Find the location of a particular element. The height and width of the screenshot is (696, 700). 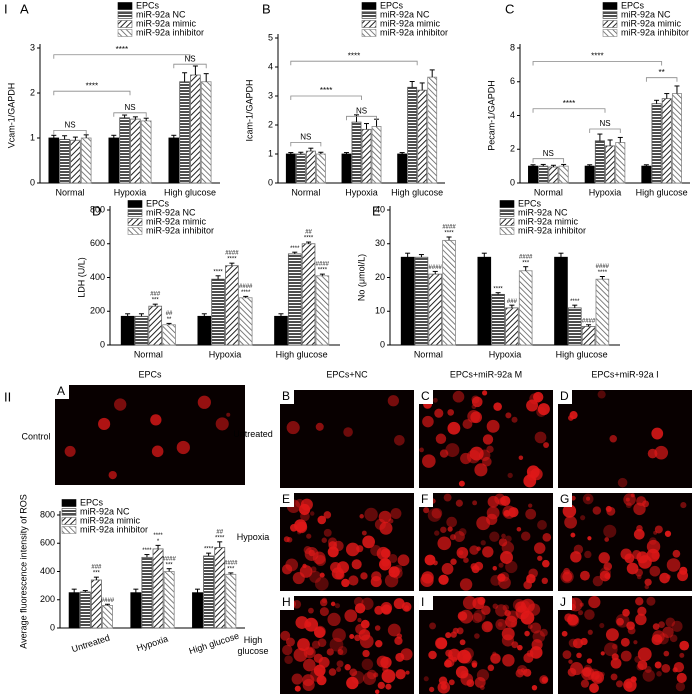

y-tick-label: 3 is located at coordinates (32, 47).